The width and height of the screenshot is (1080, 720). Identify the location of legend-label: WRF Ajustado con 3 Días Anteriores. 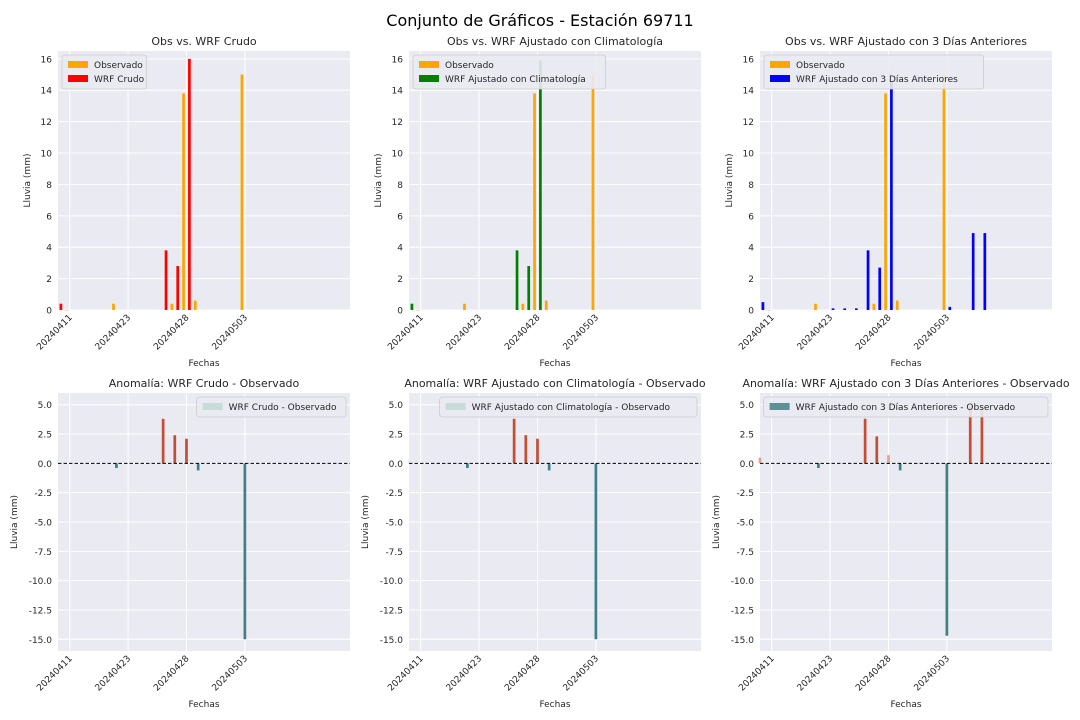
(877, 80).